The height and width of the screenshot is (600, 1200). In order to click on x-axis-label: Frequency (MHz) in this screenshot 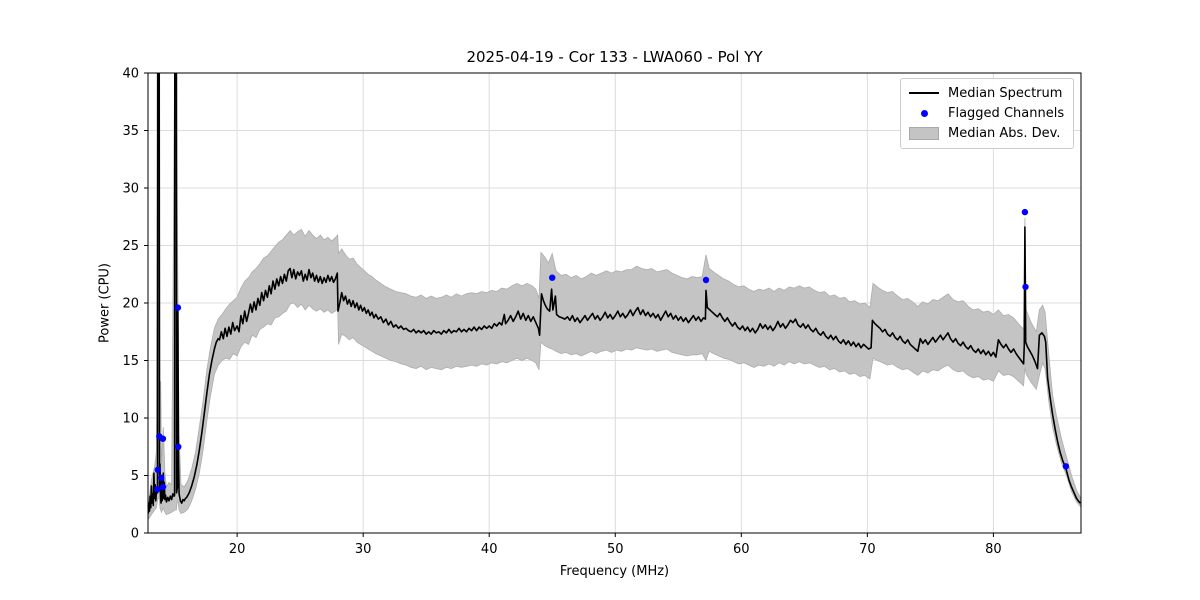, I will do `click(614, 571)`.